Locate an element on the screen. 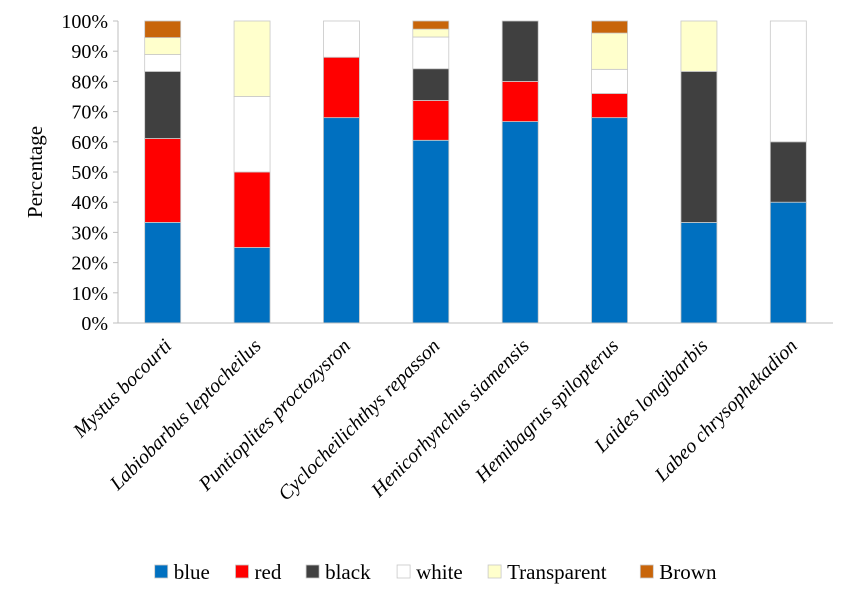 The image size is (850, 603). legend-label-blue: blue is located at coordinates (192, 572).